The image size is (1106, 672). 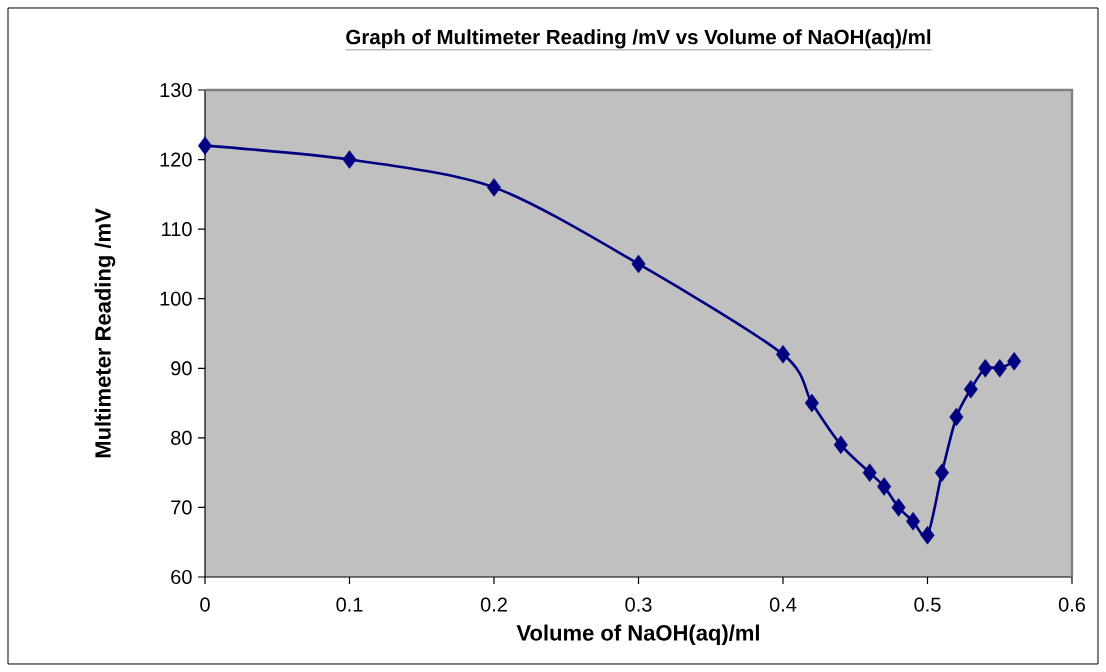 What do you see at coordinates (181, 577) in the screenshot?
I see `y-tick-label: 60` at bounding box center [181, 577].